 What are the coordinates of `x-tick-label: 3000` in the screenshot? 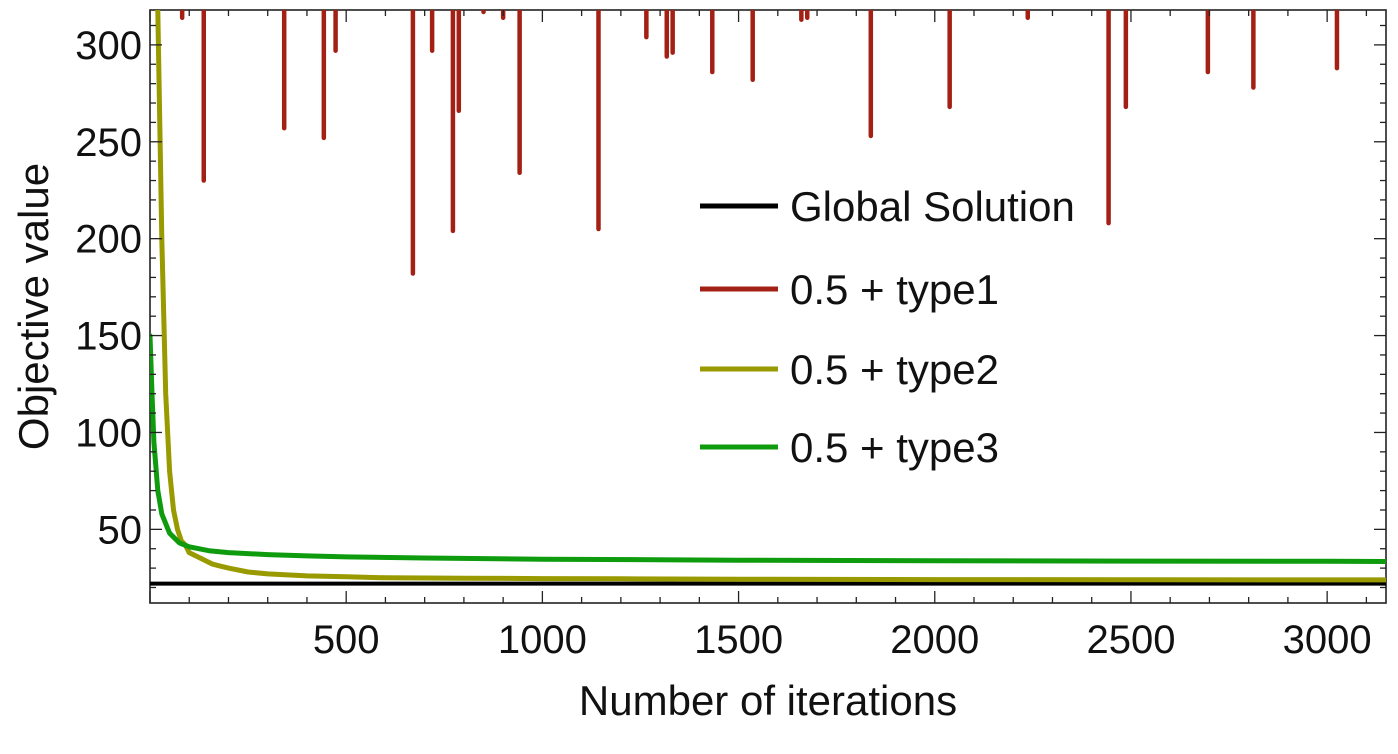 It's located at (1327, 640).